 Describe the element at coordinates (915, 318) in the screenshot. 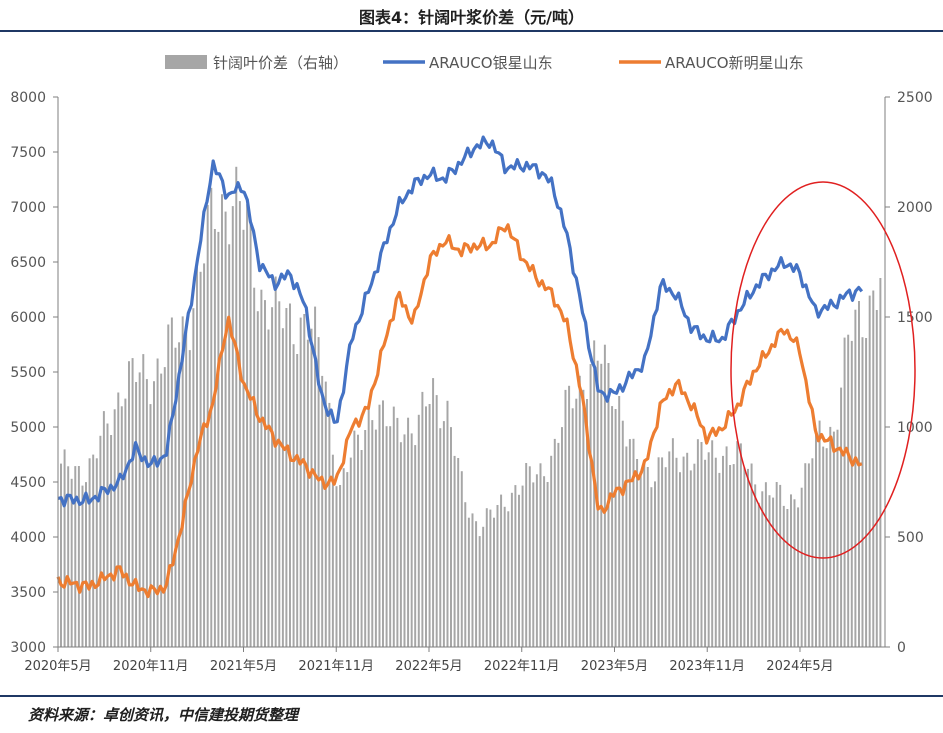

I see `right-tick-label: 1500` at that location.